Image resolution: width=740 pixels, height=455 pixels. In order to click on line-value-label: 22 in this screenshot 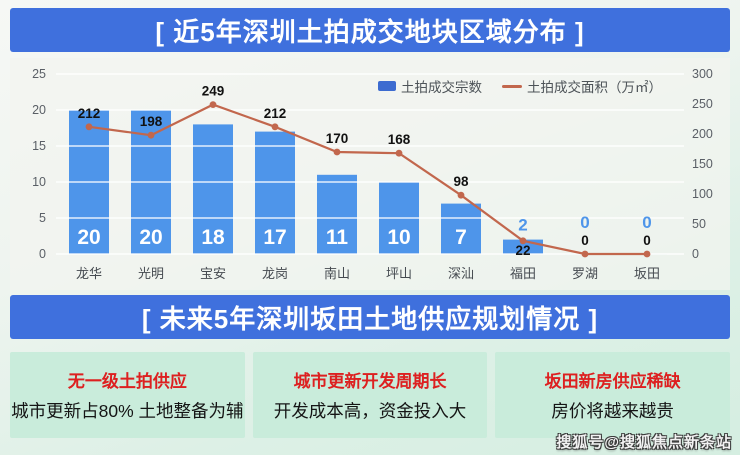, I will do `click(522, 250)`.